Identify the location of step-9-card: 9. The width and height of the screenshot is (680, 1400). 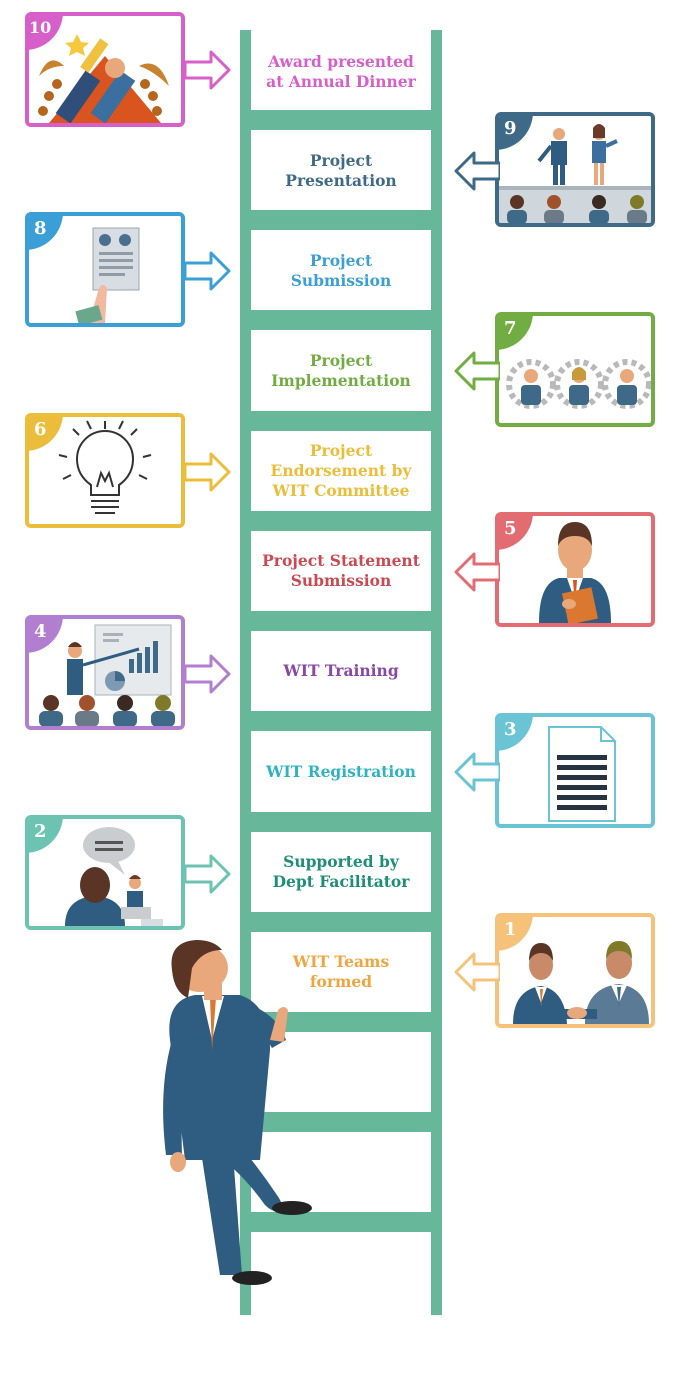
(575, 169).